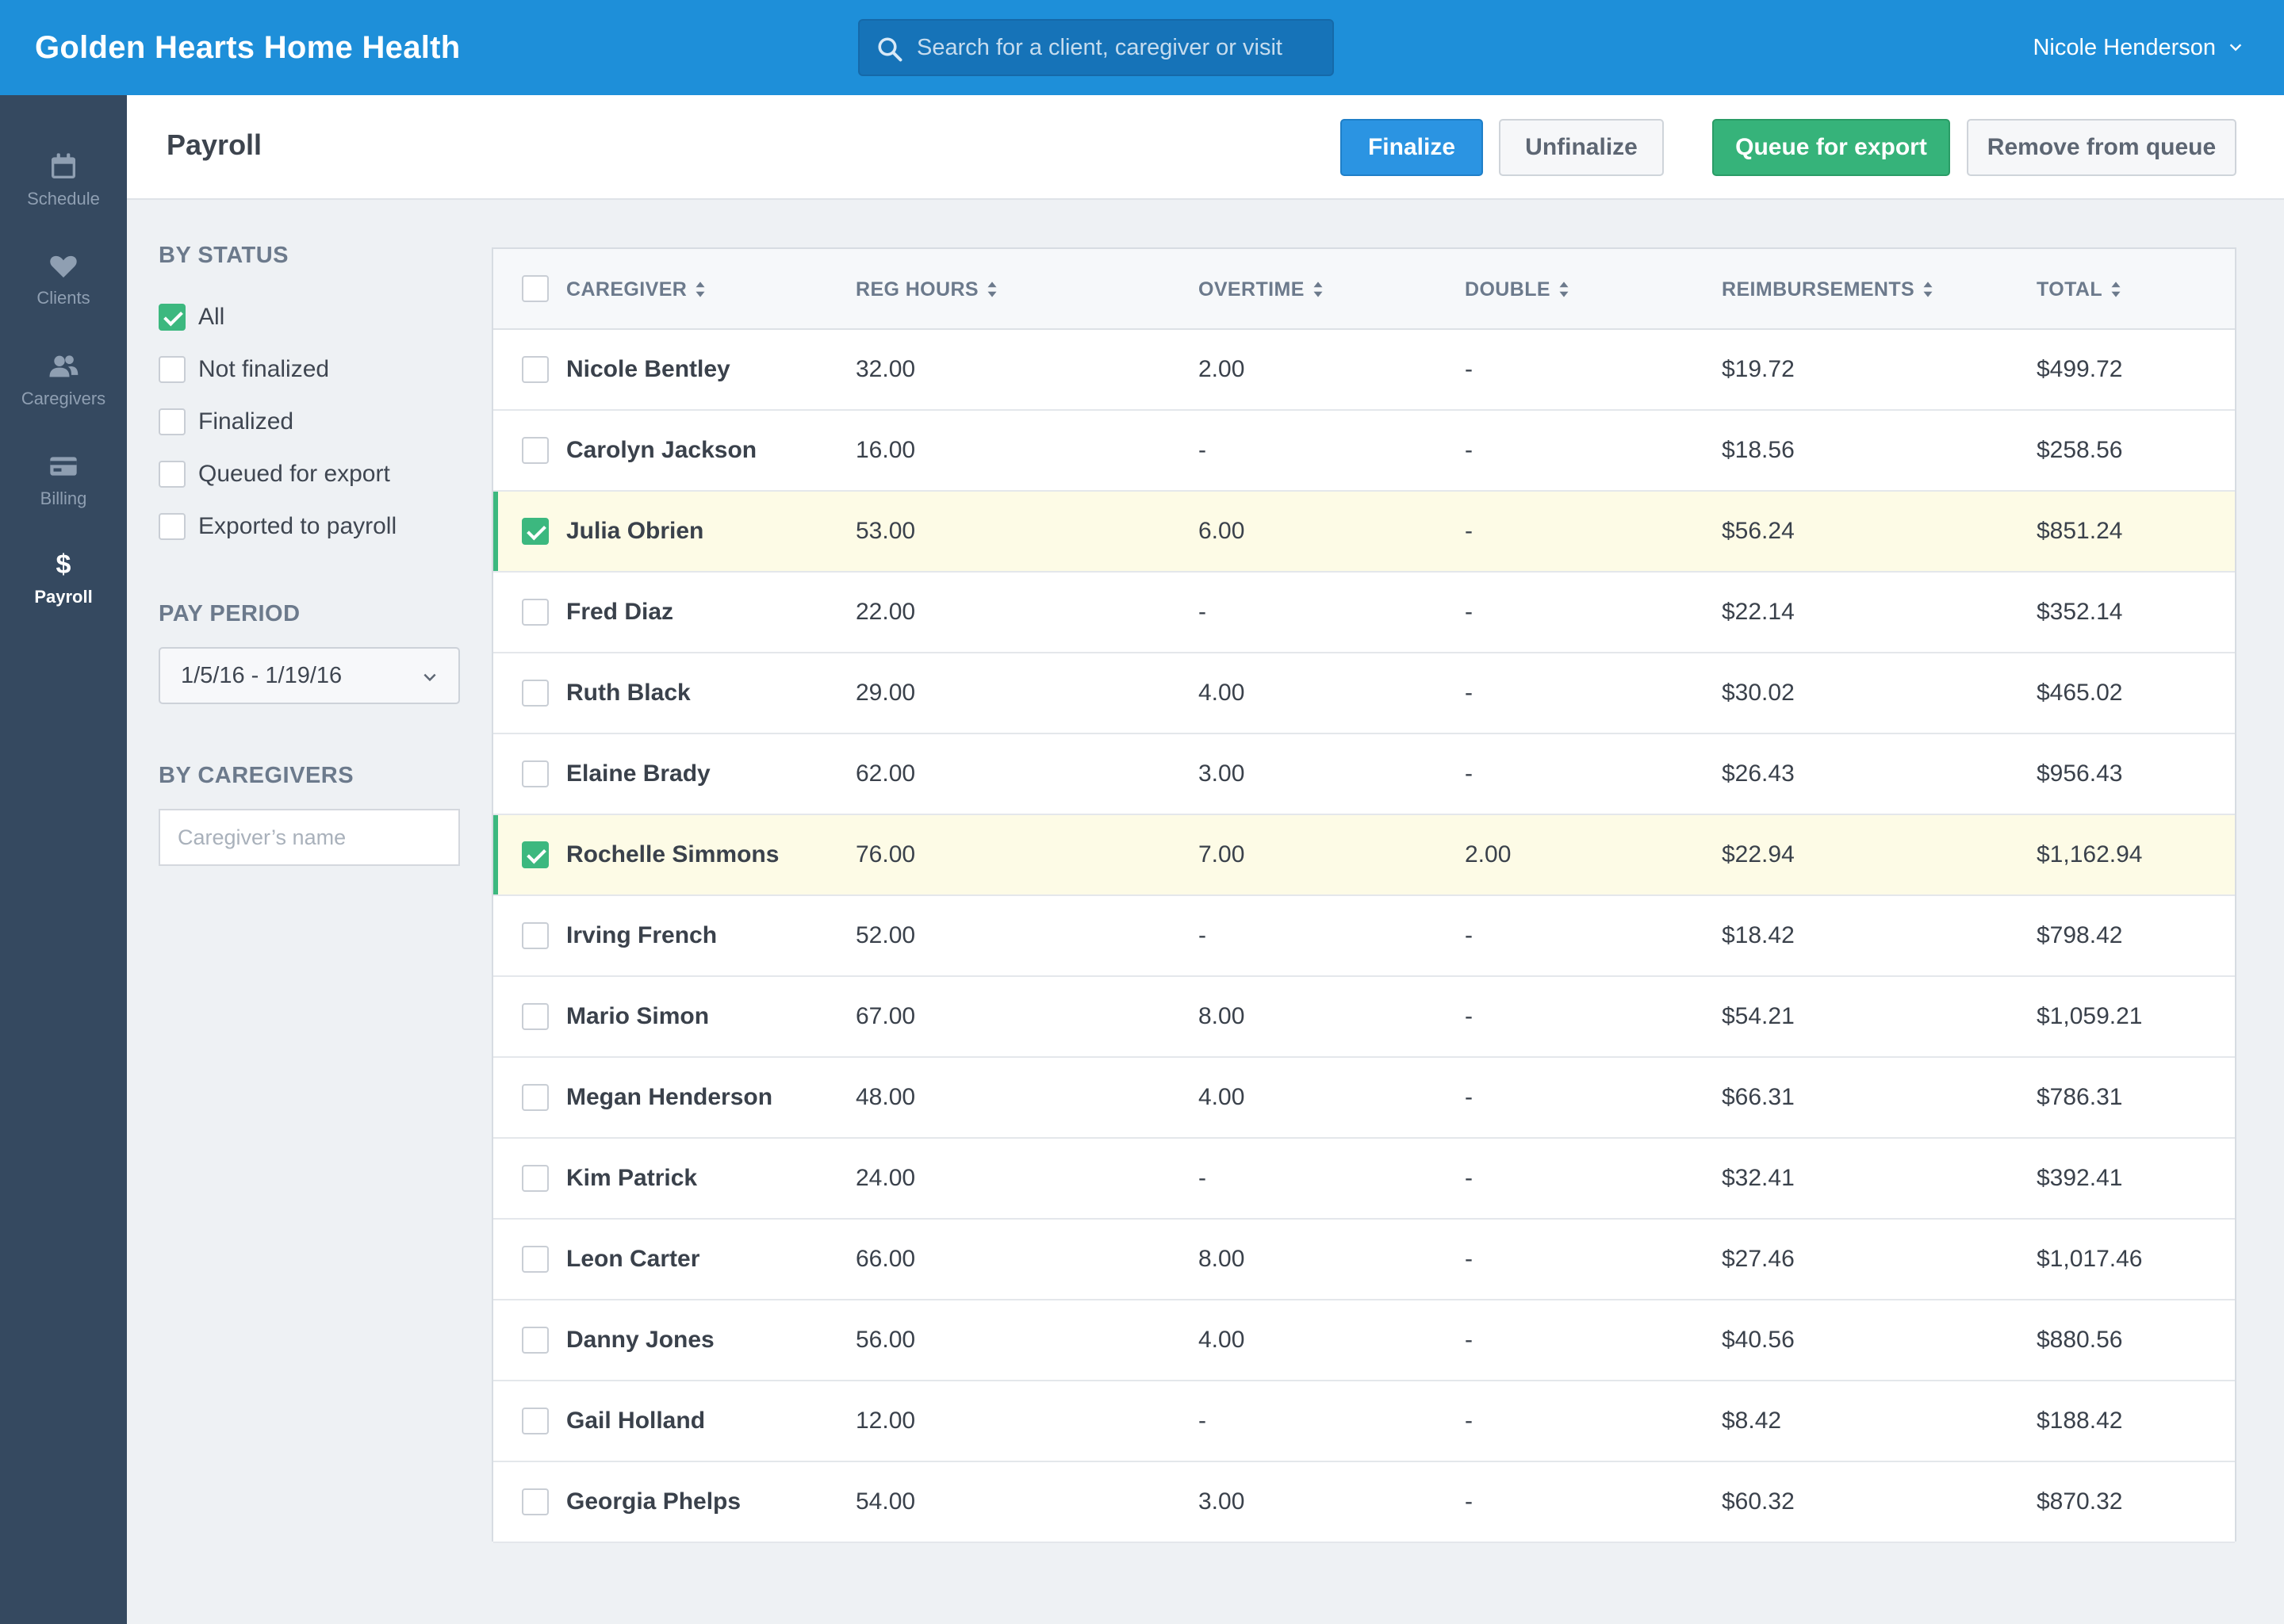 The width and height of the screenshot is (2284, 1624). What do you see at coordinates (2080, 693) in the screenshot?
I see `total-cell: $465.02` at bounding box center [2080, 693].